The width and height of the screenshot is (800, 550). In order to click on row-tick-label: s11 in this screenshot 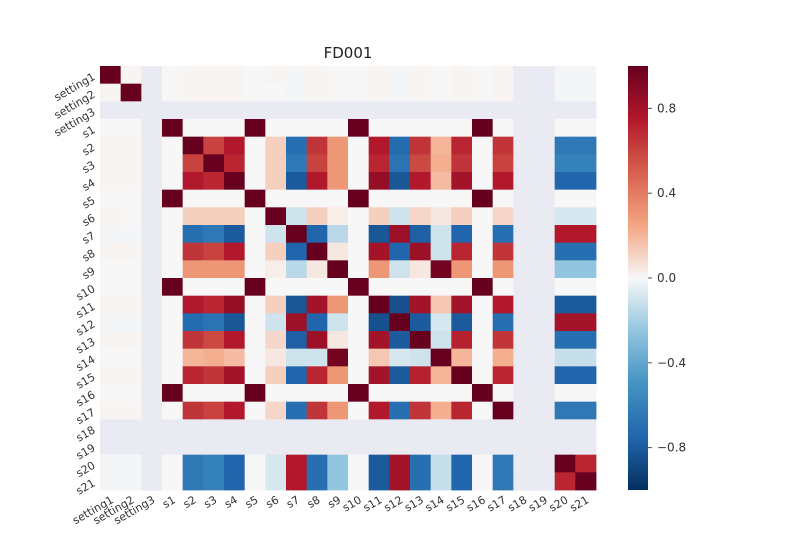, I will do `click(86, 310)`.